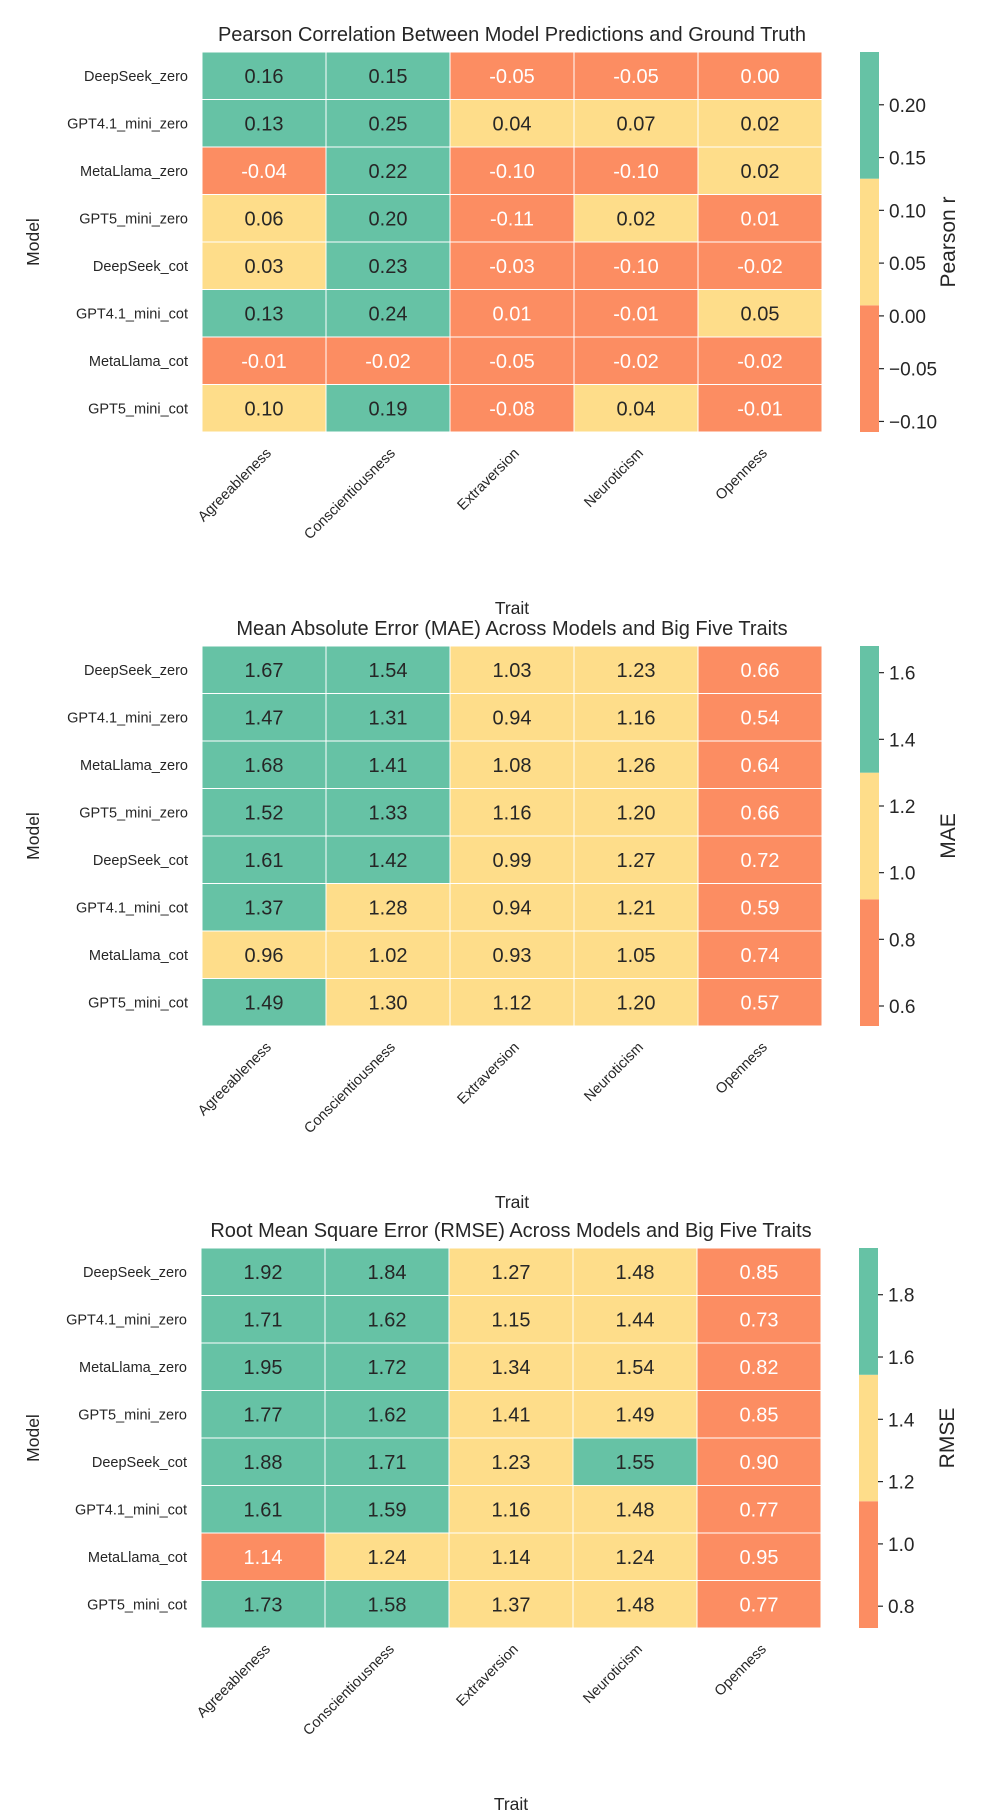 The width and height of the screenshot is (995, 1815). What do you see at coordinates (33, 1438) in the screenshot?
I see `y-axis-label: Model` at bounding box center [33, 1438].